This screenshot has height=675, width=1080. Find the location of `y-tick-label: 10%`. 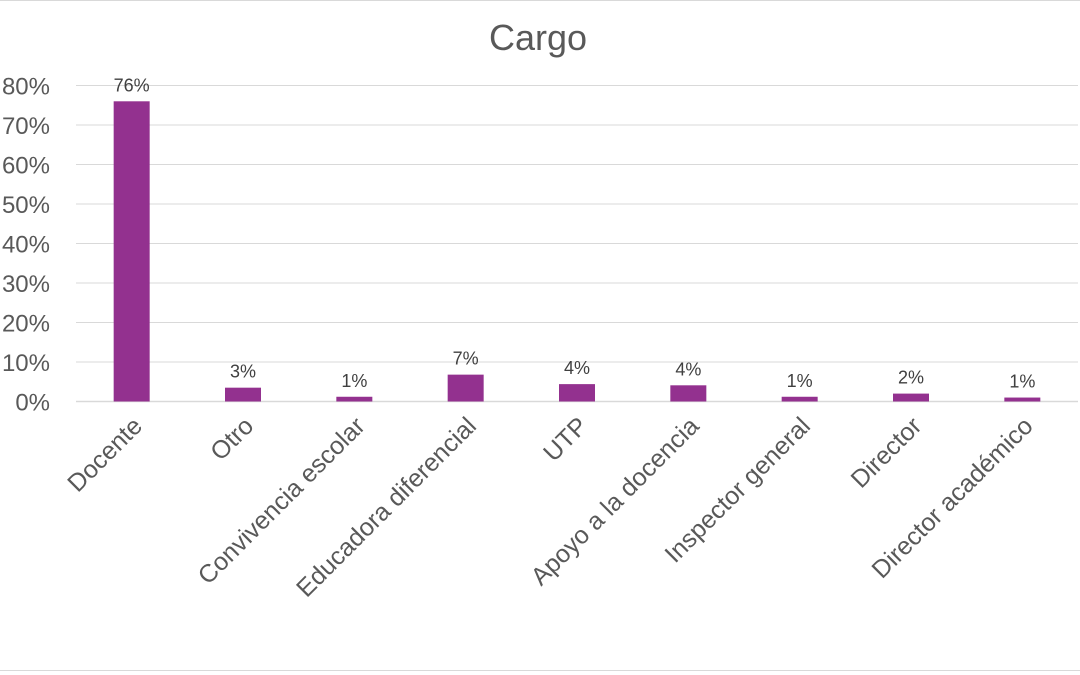

y-tick-label: 10% is located at coordinates (26, 363).